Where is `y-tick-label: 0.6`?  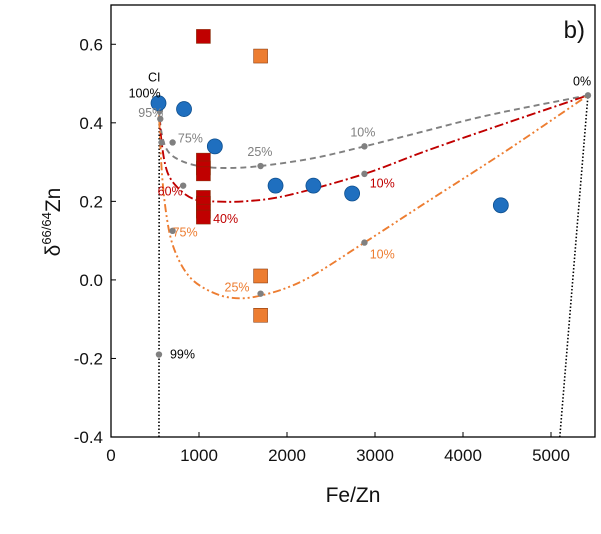 y-tick-label: 0.6 is located at coordinates (91, 44).